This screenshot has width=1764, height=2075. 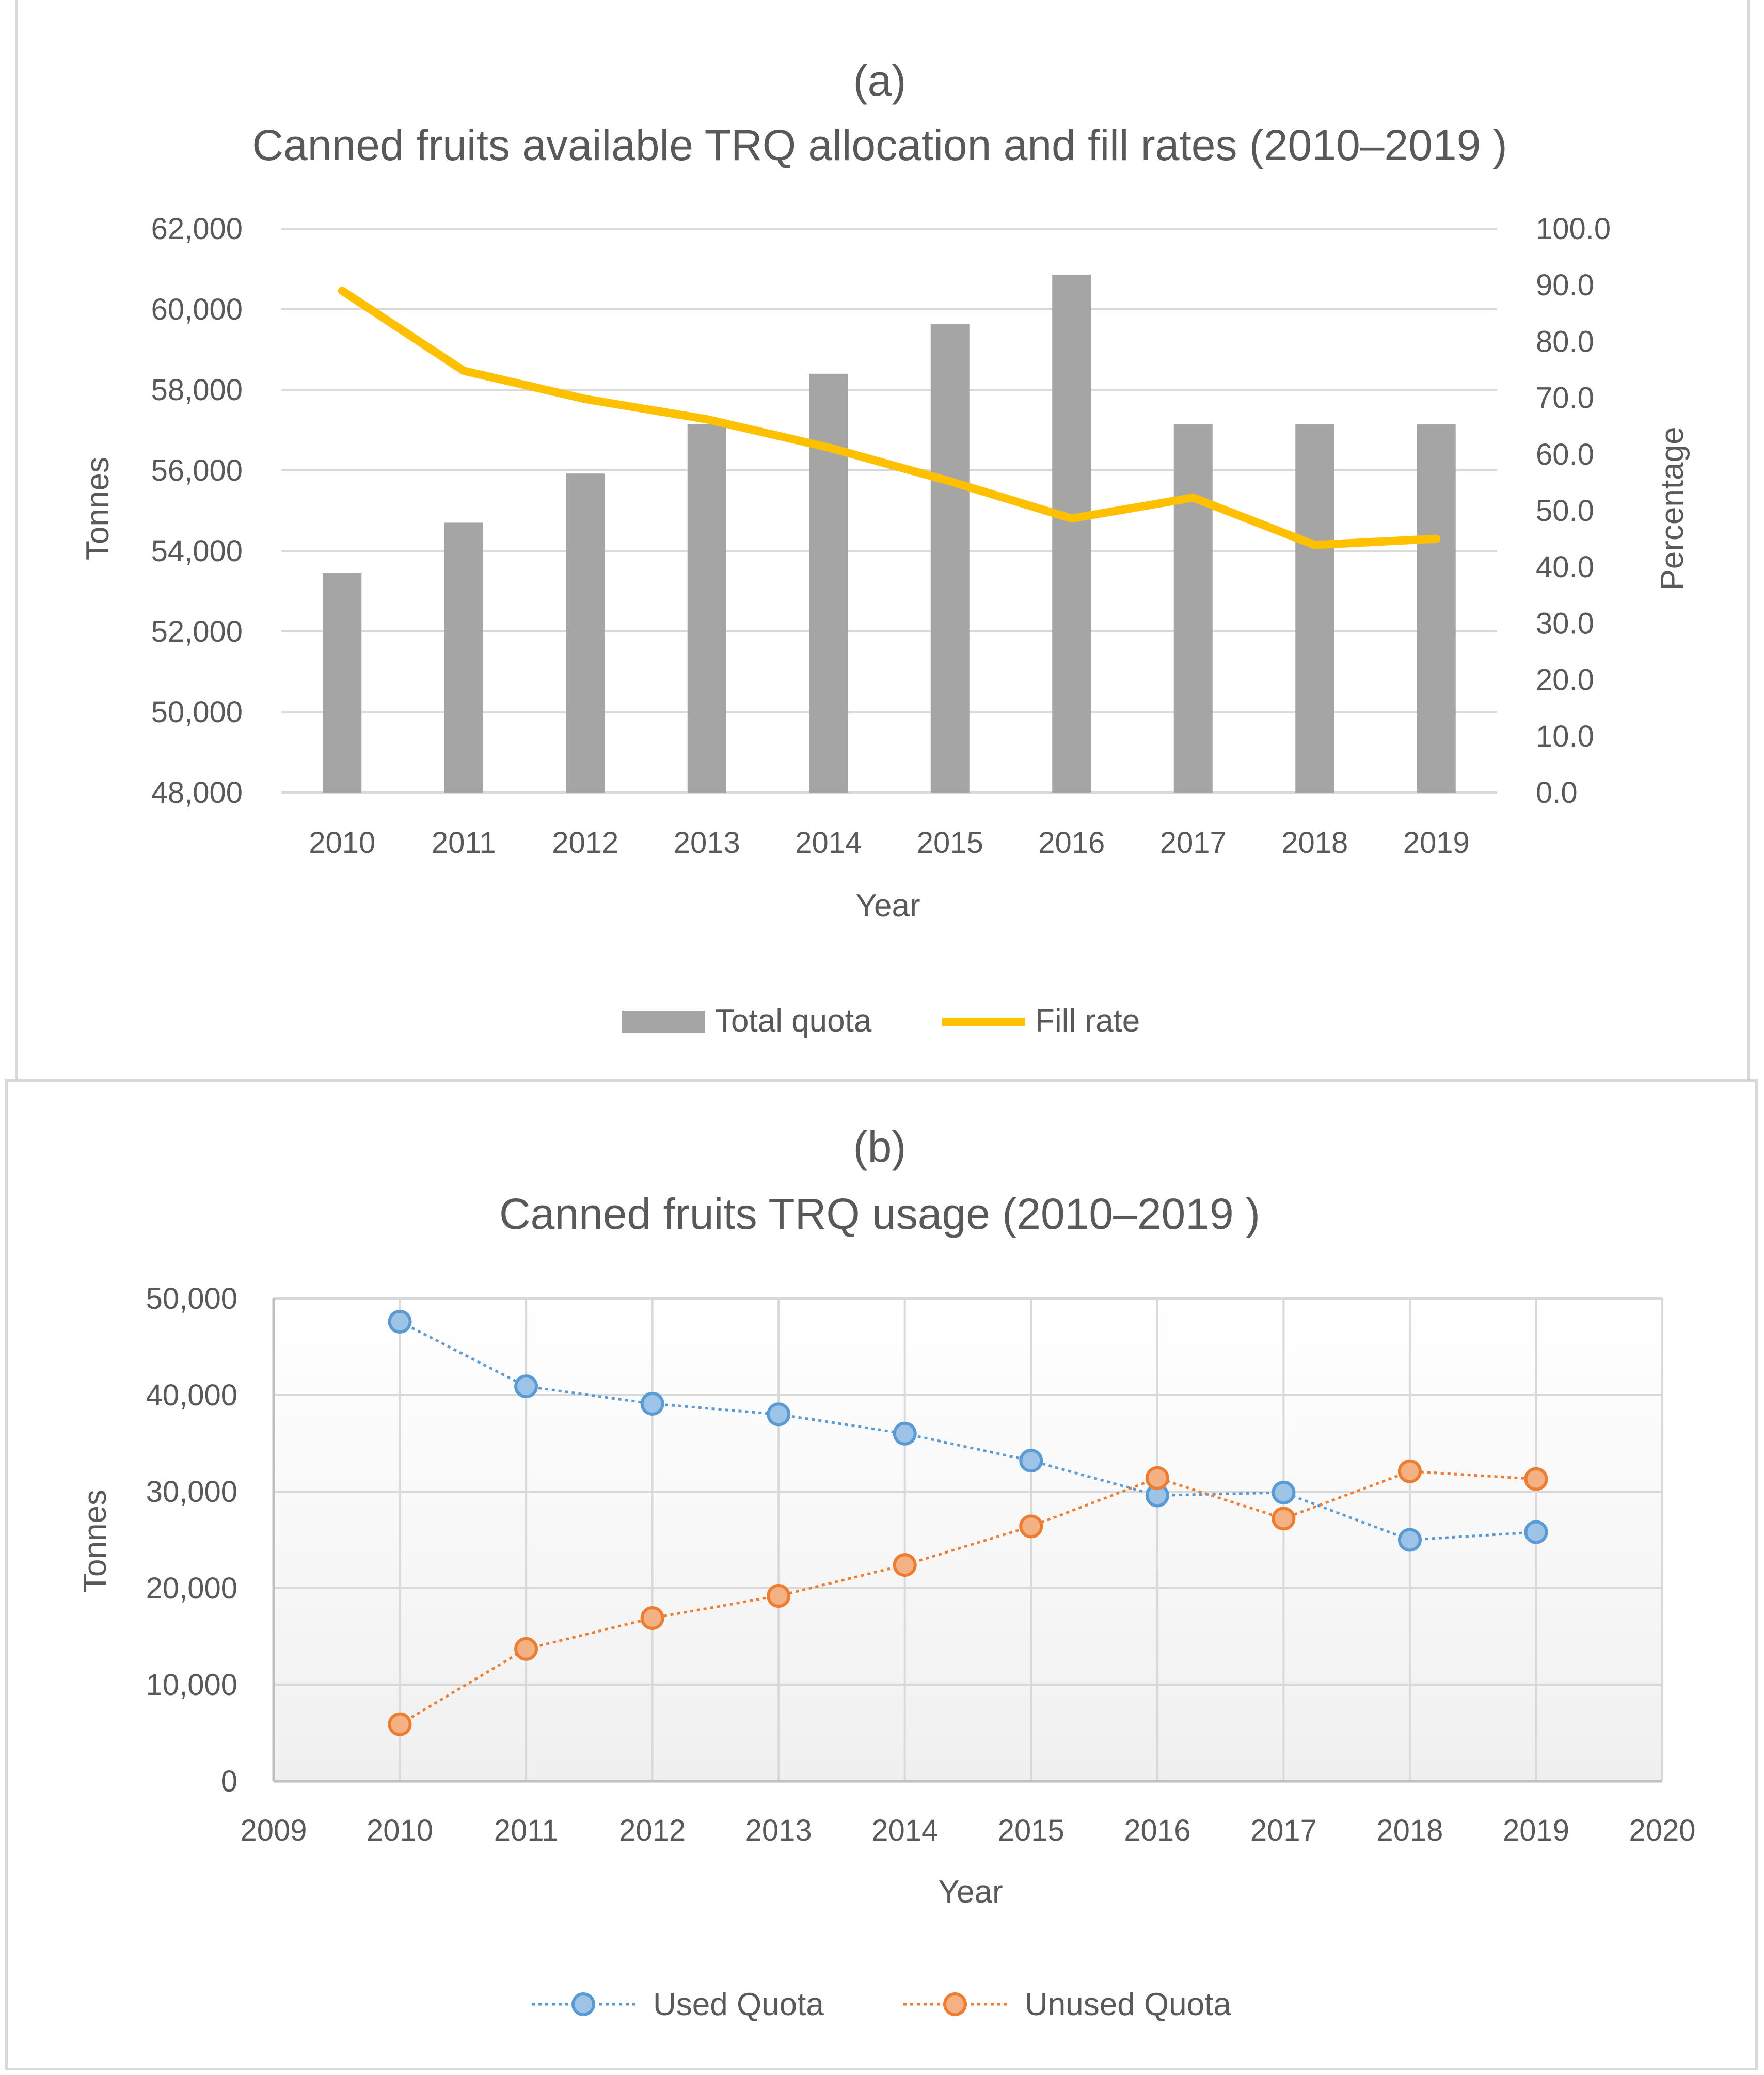 I want to click on y-tick-label: 10,000, so click(x=191, y=1685).